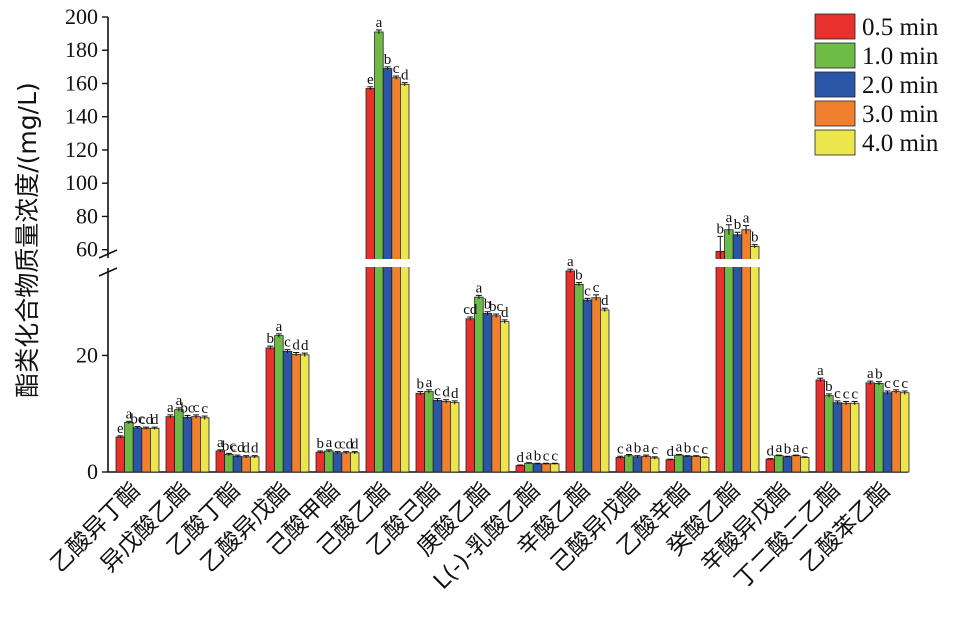 The width and height of the screenshot is (972, 637). Describe the element at coordinates (900, 85) in the screenshot. I see `legend-label: 2.0 min` at that location.